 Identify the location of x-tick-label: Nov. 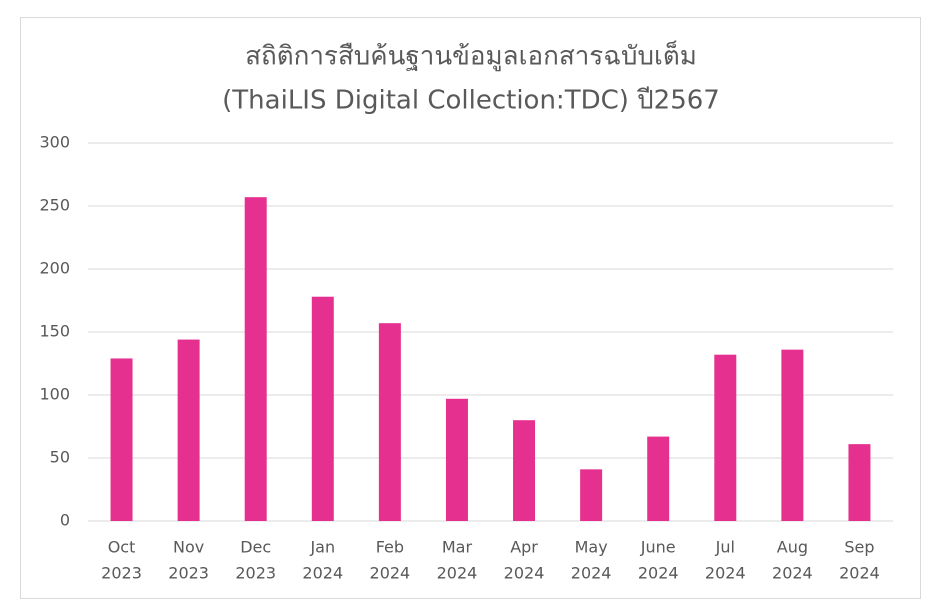
(188, 547).